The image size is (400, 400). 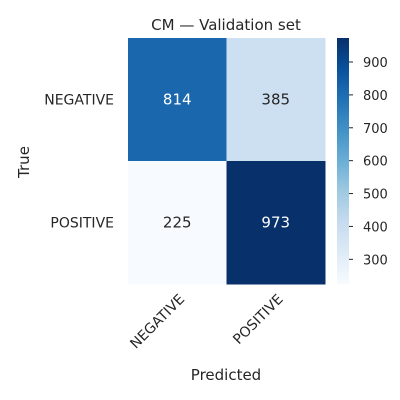 What do you see at coordinates (226, 25) in the screenshot?
I see `chart-title: CM — Validation set` at bounding box center [226, 25].